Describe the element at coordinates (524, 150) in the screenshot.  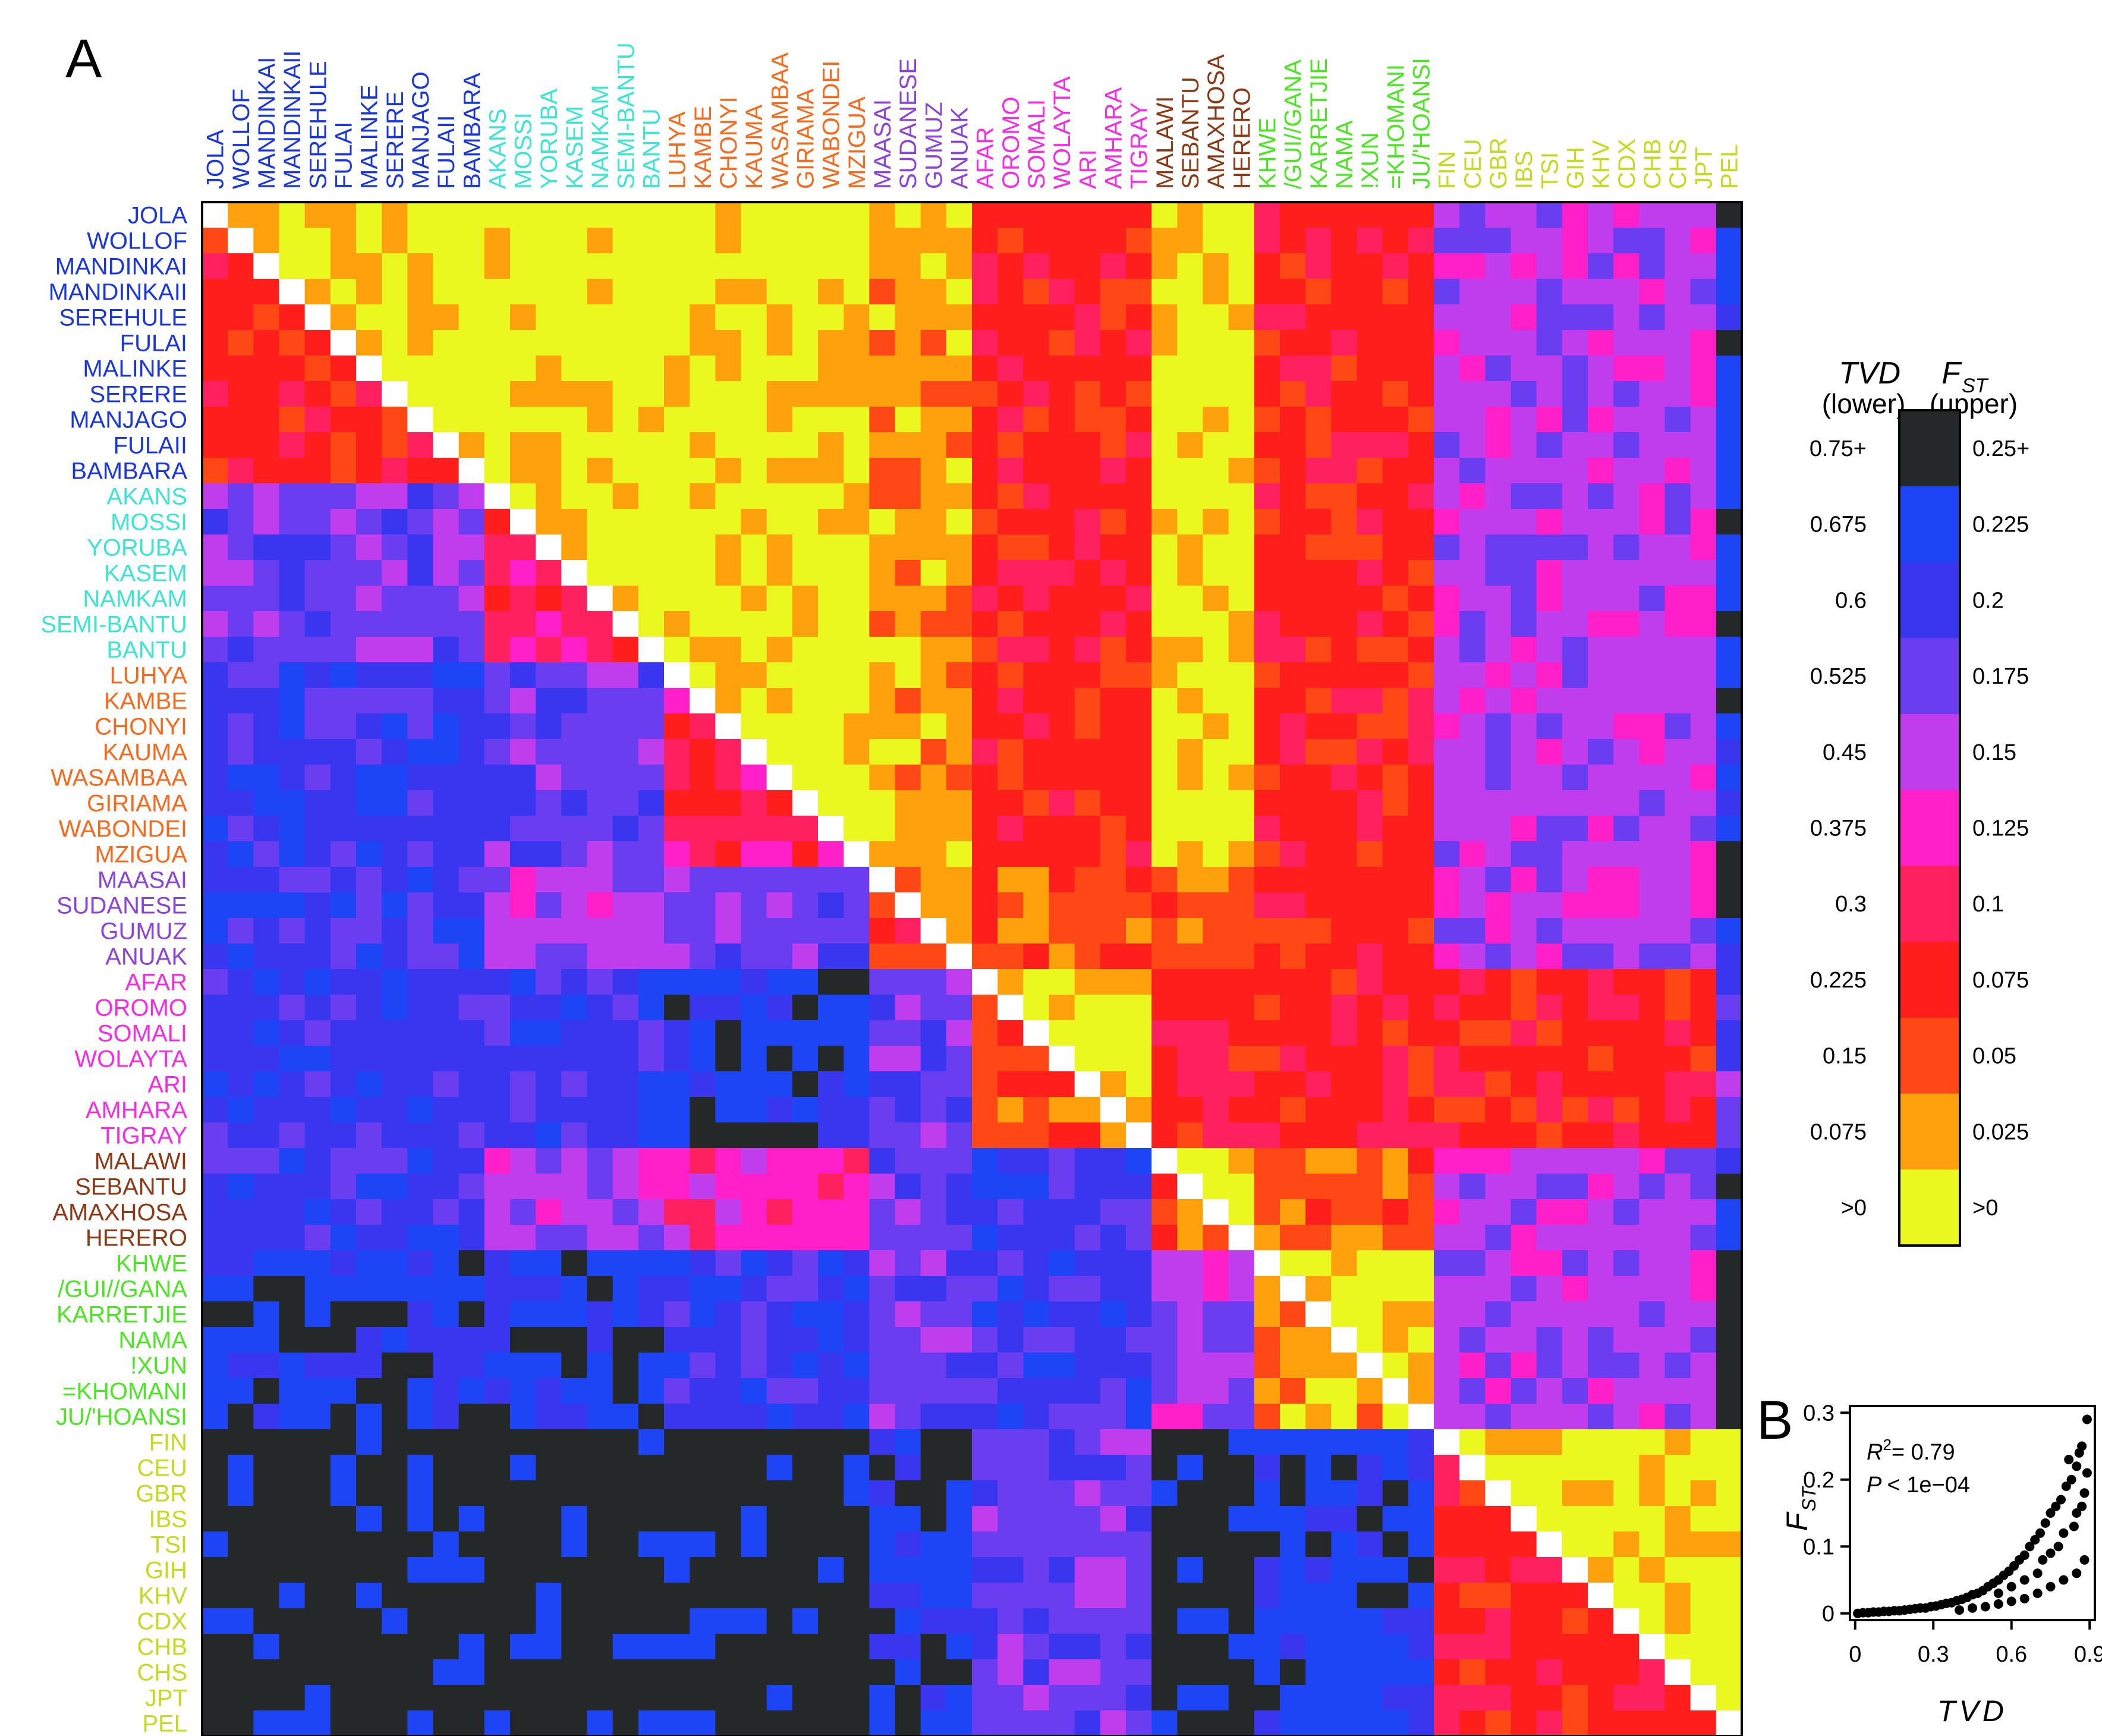
I see `column-label: MOSSI` at that location.